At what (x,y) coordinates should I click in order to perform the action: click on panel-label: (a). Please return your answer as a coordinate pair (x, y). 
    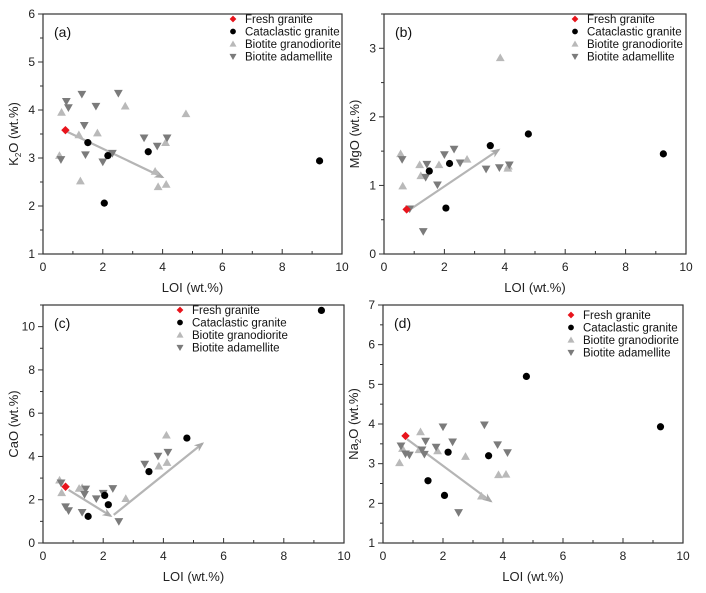
    Looking at the image, I should click on (62, 32).